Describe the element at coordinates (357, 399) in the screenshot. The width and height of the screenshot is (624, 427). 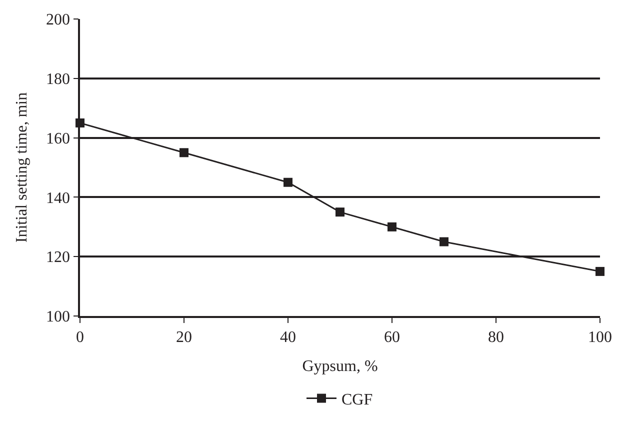
I see `legend-label: CGF` at that location.